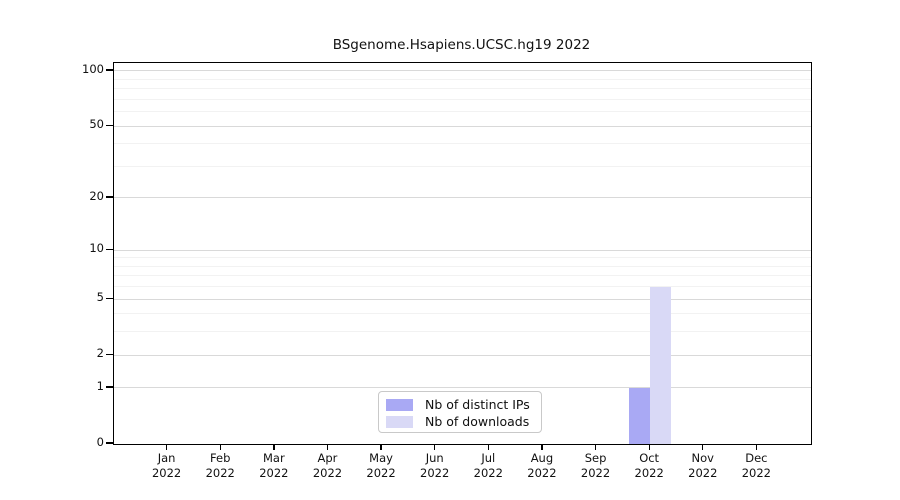  I want to click on y-tick-label-50: 50, so click(96, 124).